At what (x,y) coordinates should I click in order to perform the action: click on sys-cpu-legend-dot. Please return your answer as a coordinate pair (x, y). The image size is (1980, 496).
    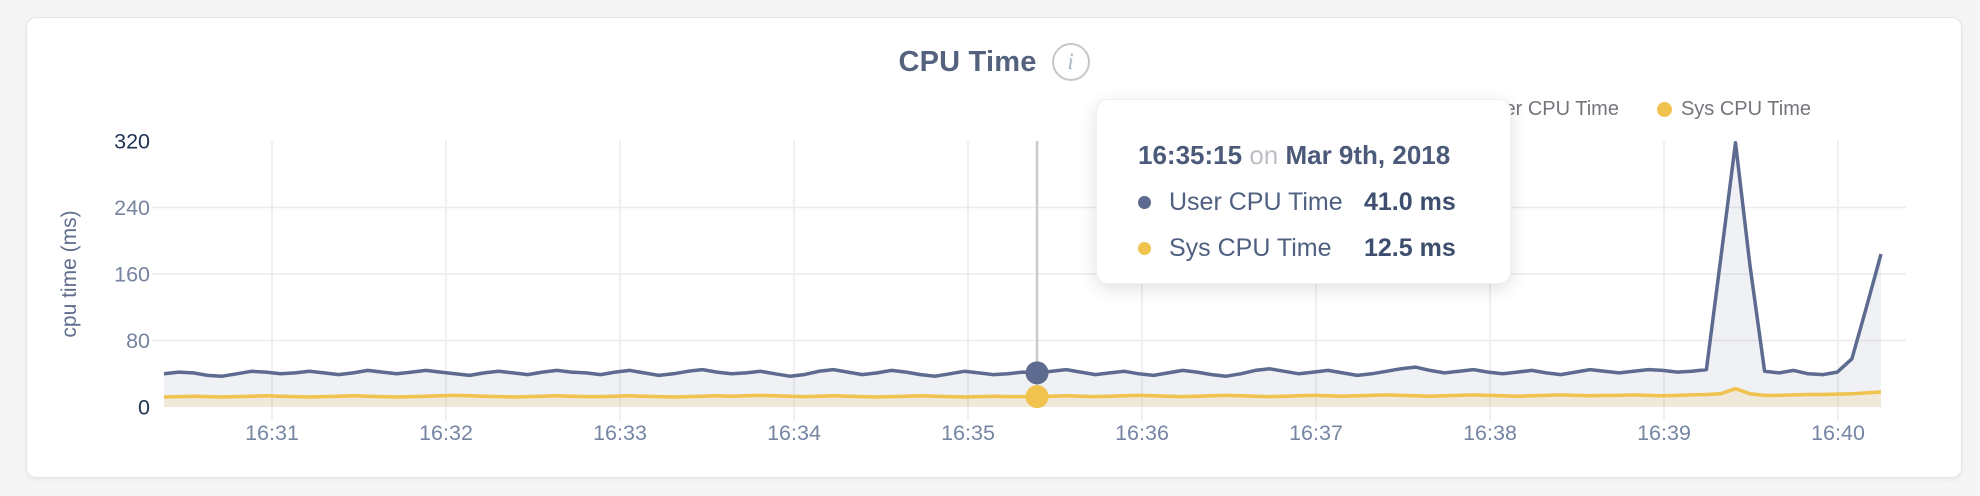
    Looking at the image, I should click on (1664, 109).